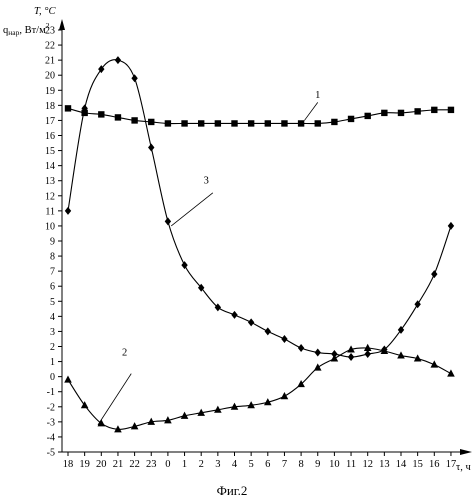  Describe the element at coordinates (463, 467) in the screenshot. I see `x-axis-title: τ, ч` at that location.